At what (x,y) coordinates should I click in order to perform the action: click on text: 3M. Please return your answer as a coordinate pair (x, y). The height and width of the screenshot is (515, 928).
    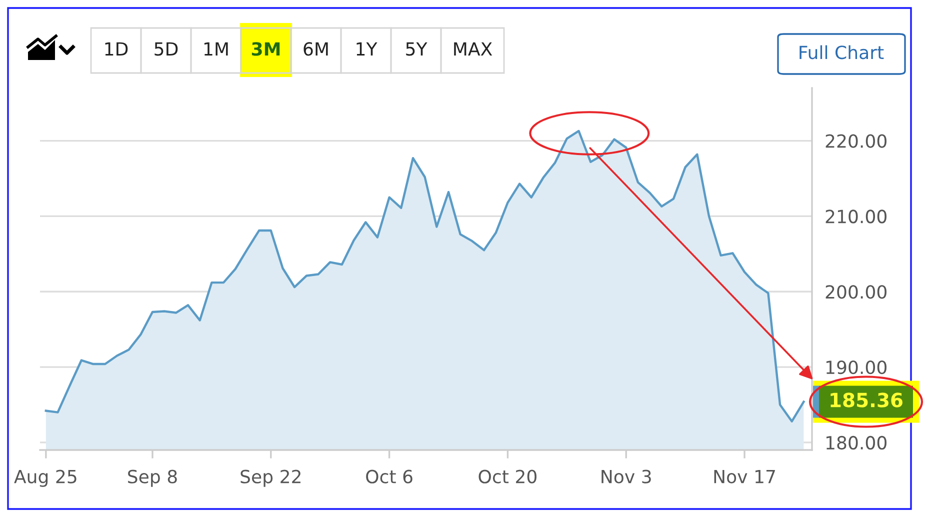
    Looking at the image, I should click on (266, 49).